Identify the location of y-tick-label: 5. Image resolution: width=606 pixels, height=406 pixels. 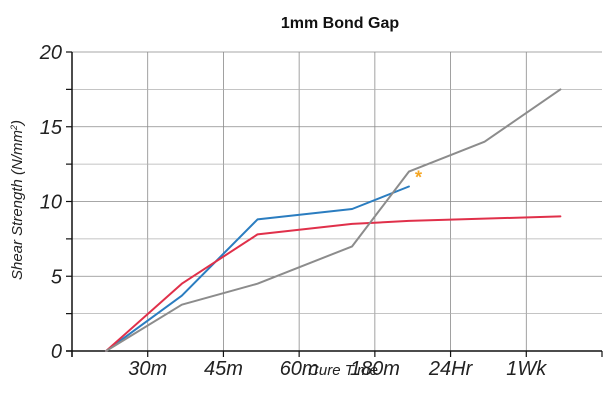
(57, 277).